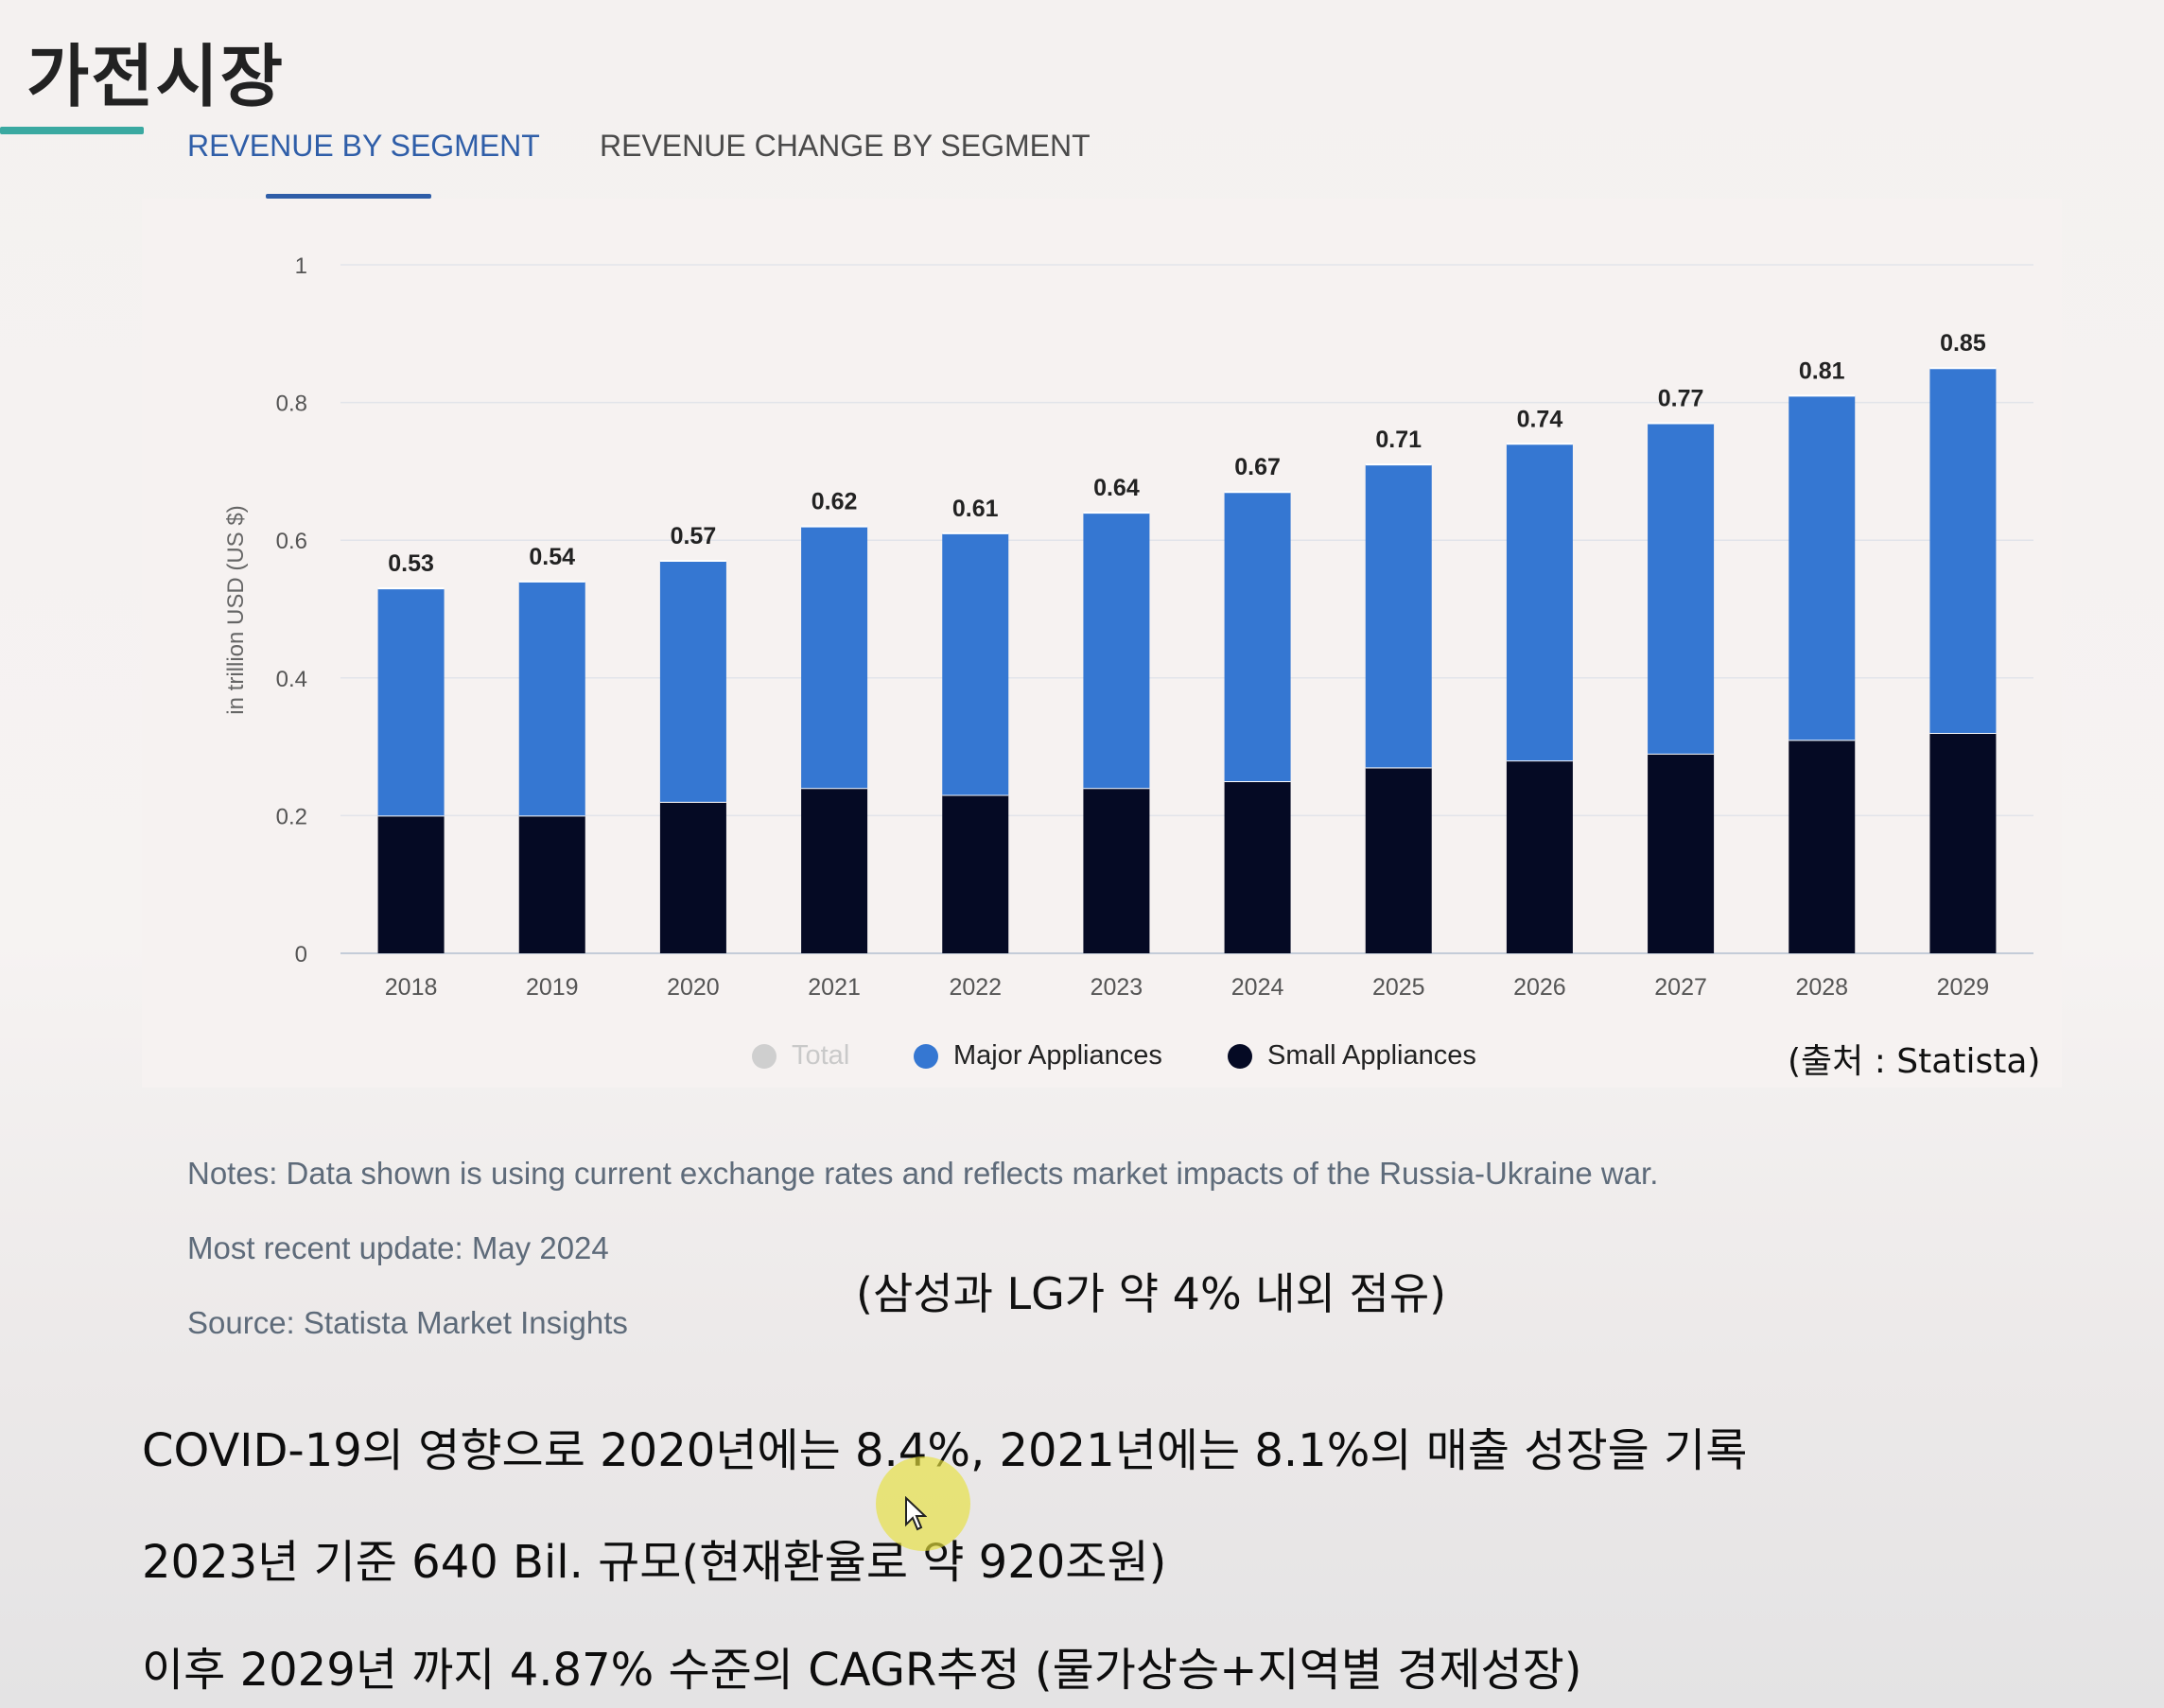  I want to click on legend-small-label: Small Appliances, so click(1372, 1055).